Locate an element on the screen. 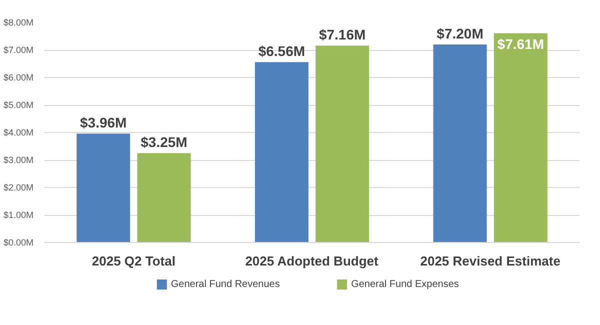 This screenshot has width=600, height=325. data-label: $7.61M is located at coordinates (520, 44).